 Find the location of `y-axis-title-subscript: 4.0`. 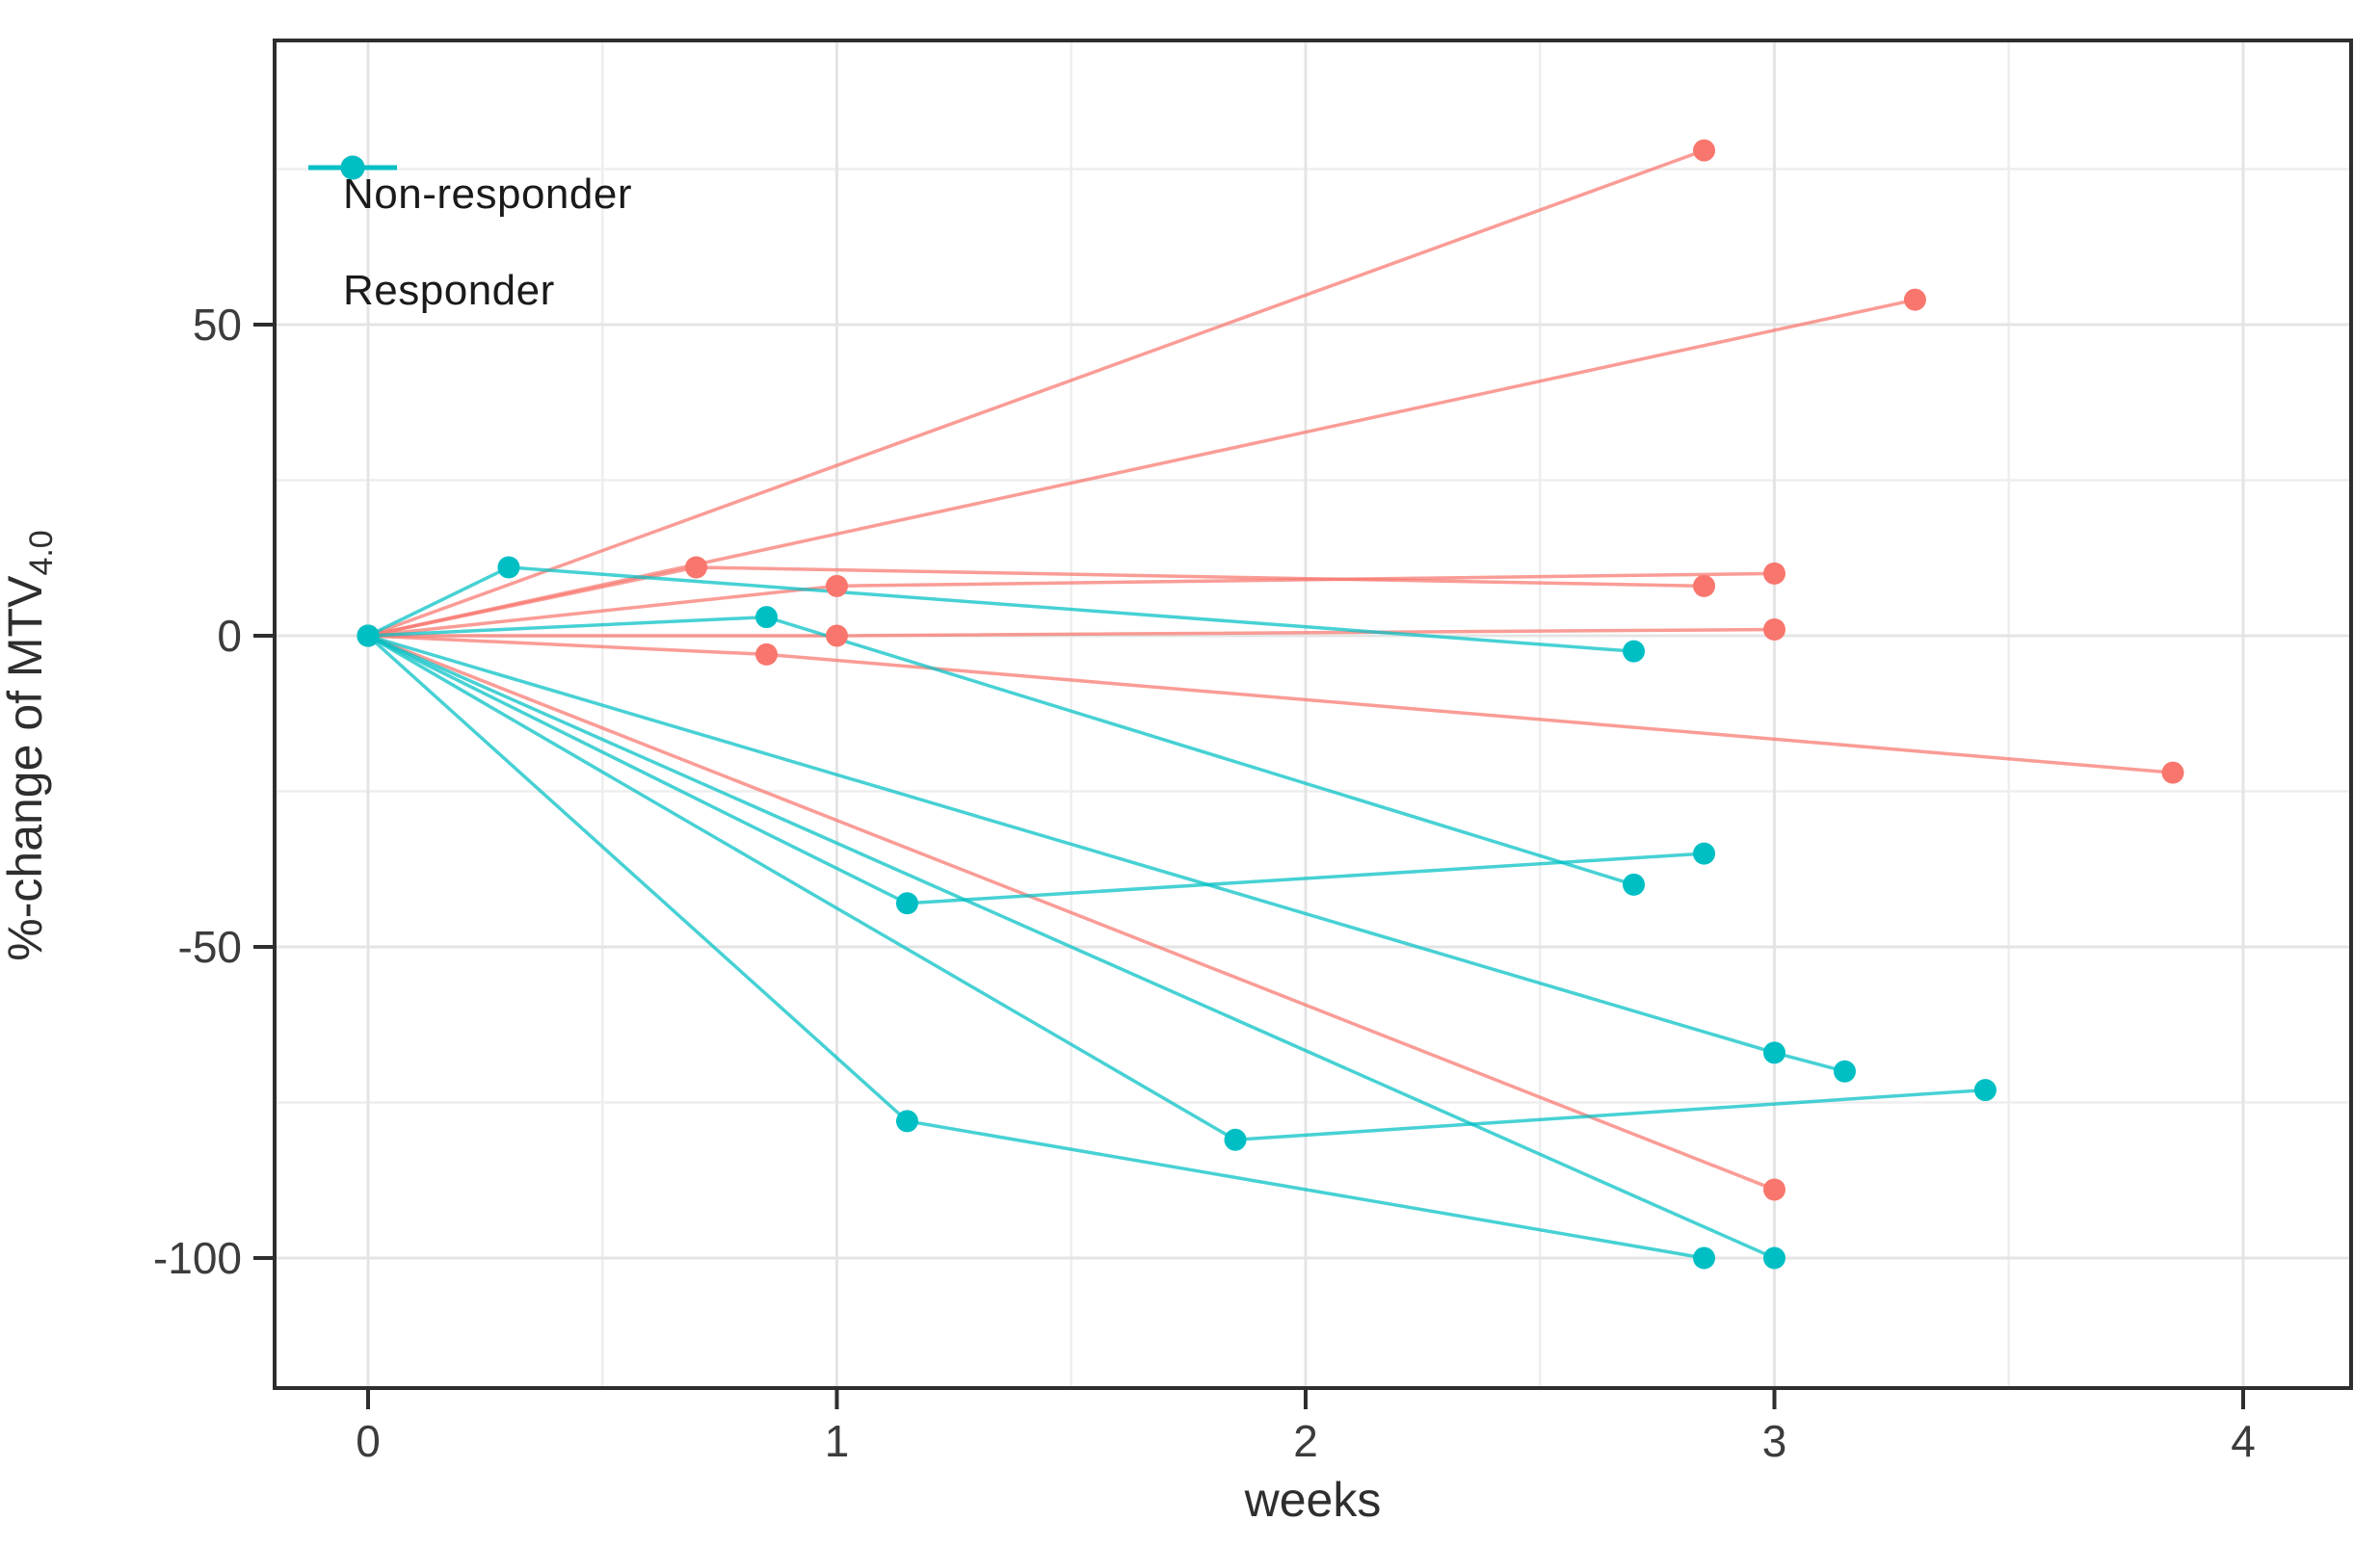

y-axis-title-subscript: 4.0 is located at coordinates (42, 553).